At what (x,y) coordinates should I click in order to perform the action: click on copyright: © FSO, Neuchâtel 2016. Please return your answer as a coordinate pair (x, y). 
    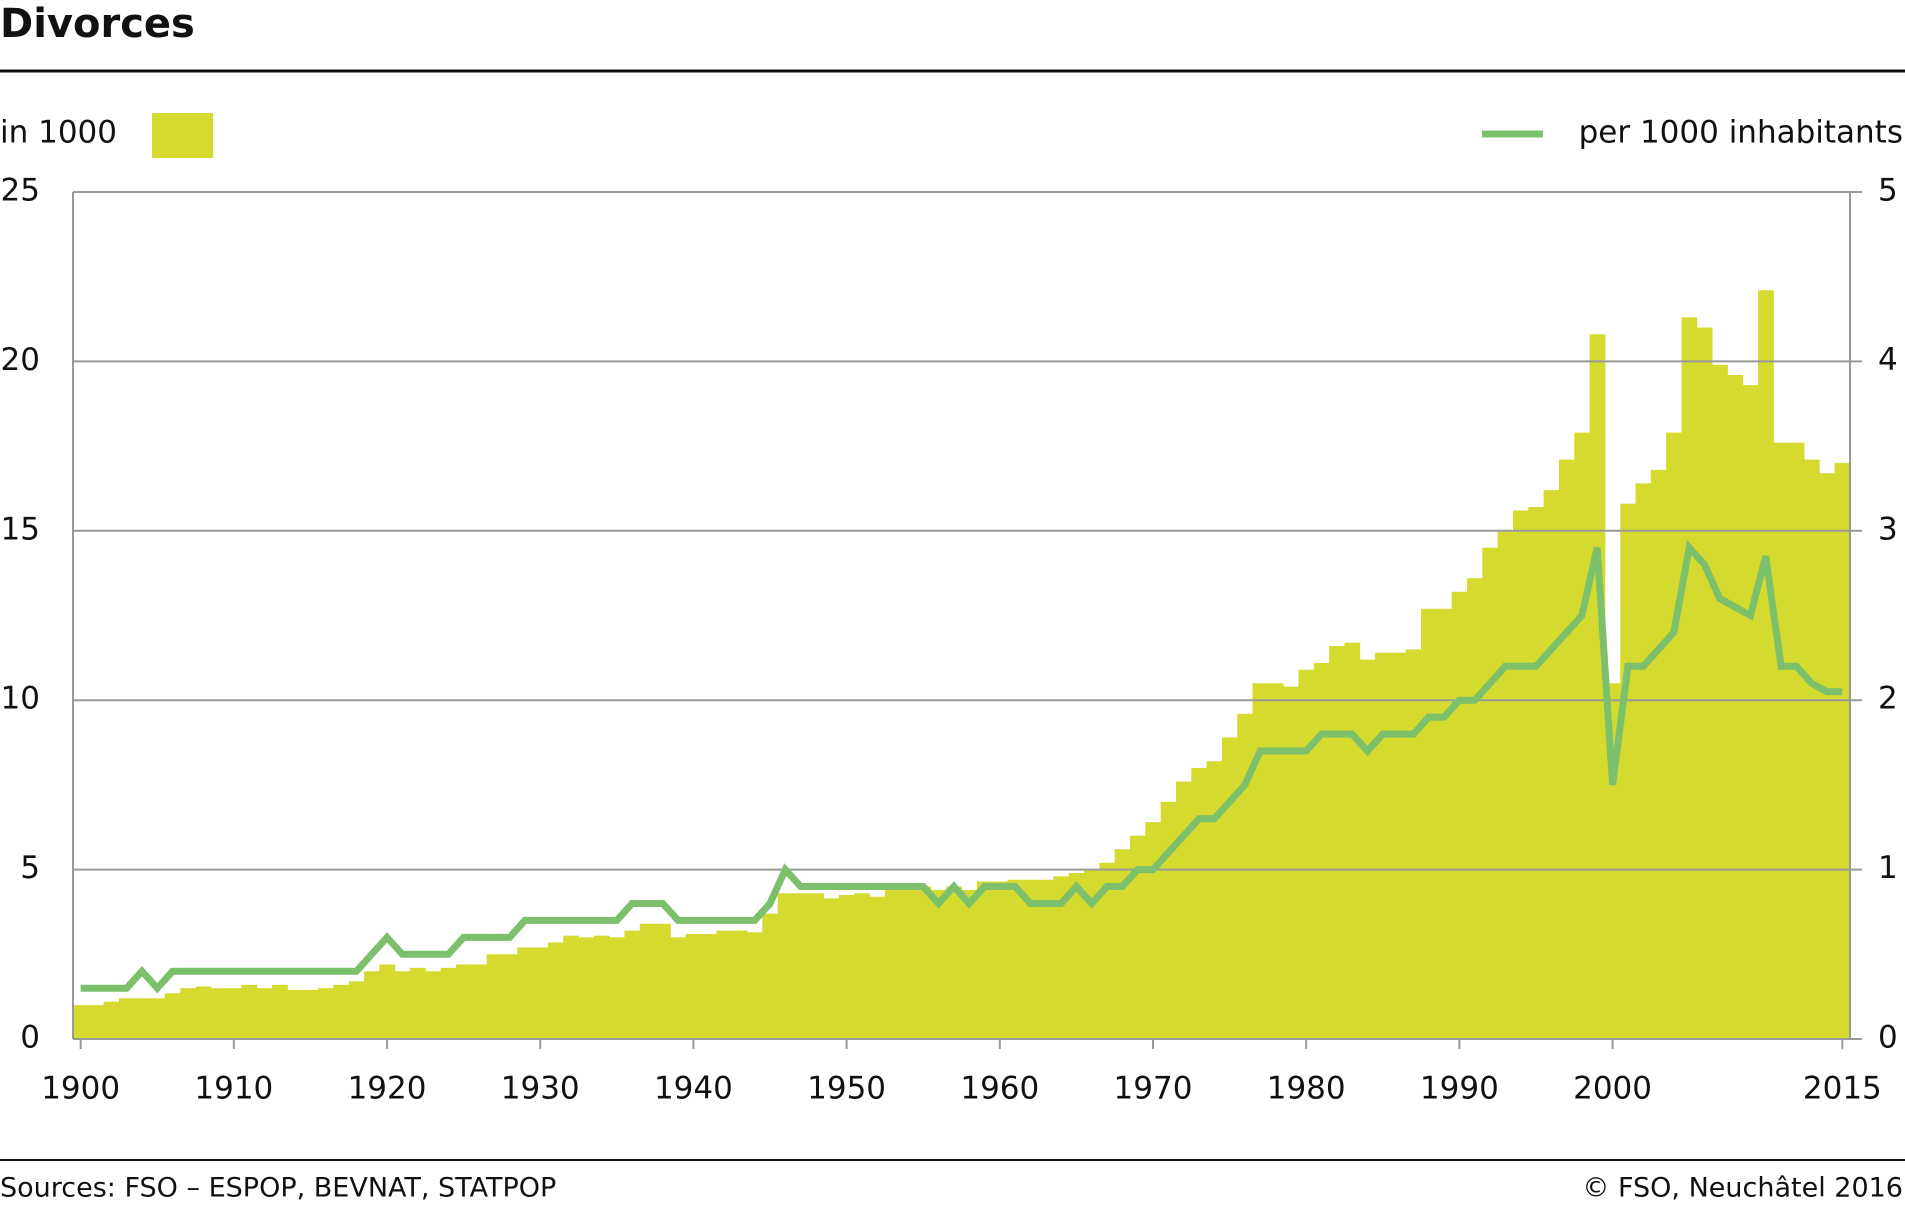
    Looking at the image, I should click on (1742, 1188).